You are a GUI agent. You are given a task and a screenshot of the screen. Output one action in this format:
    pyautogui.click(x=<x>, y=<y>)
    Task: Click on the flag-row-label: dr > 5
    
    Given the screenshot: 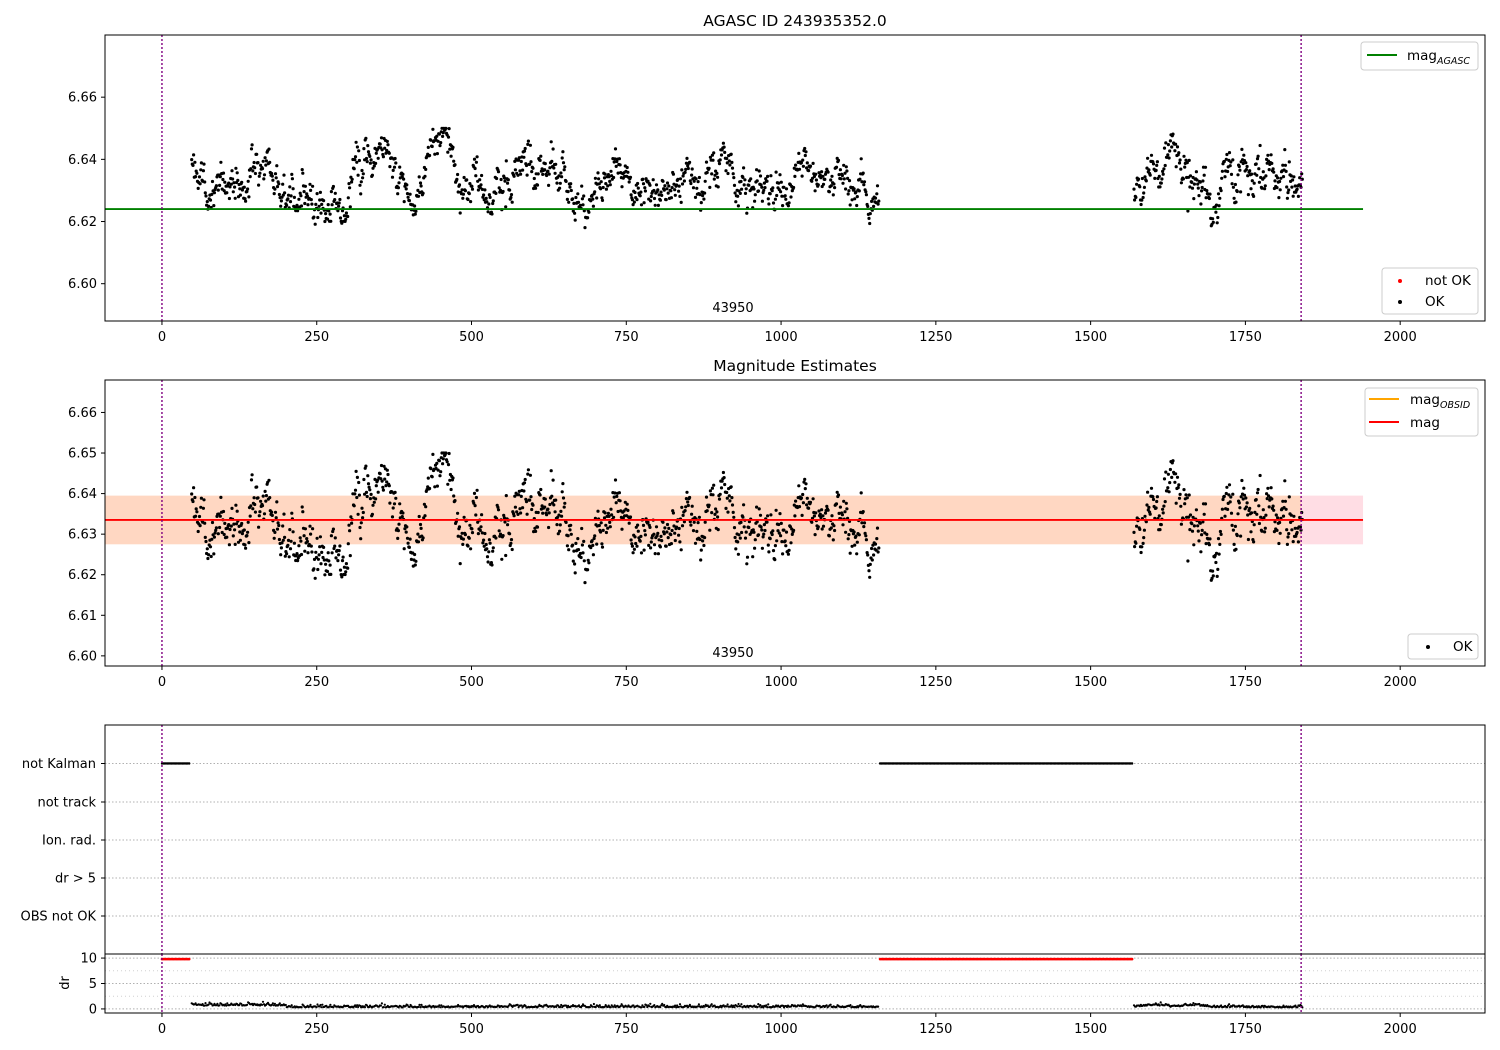 What is the action you would take?
    pyautogui.click(x=75, y=879)
    